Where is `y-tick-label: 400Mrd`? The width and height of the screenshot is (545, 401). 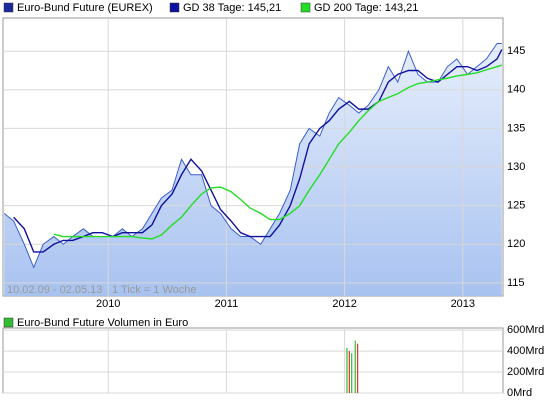 y-tick-label: 400Mrd is located at coordinates (525, 351).